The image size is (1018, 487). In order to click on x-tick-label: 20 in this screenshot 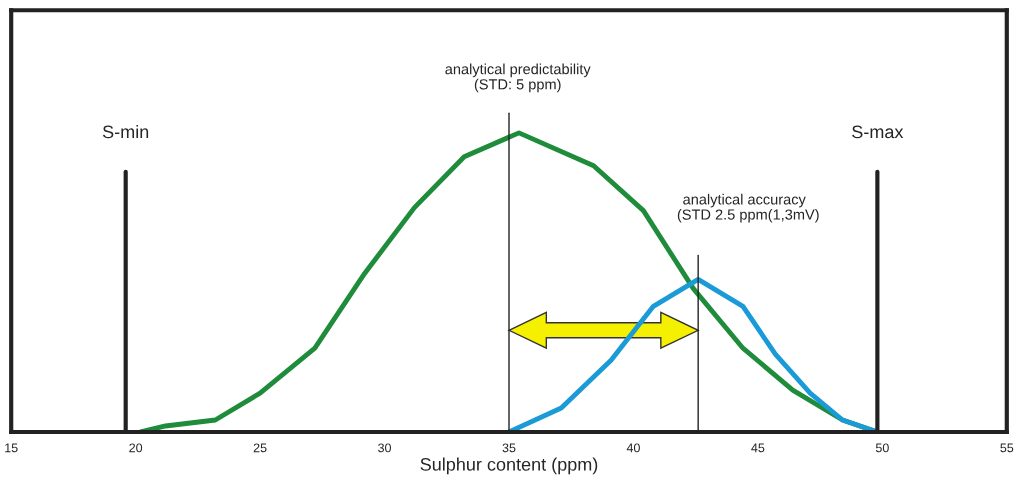, I will do `click(136, 448)`.